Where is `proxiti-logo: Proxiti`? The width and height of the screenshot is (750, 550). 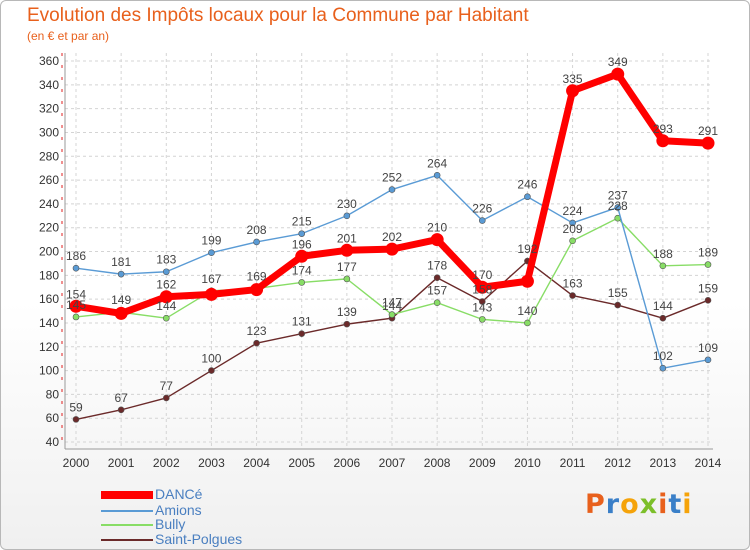
proxiti-logo: Proxiti is located at coordinates (639, 504).